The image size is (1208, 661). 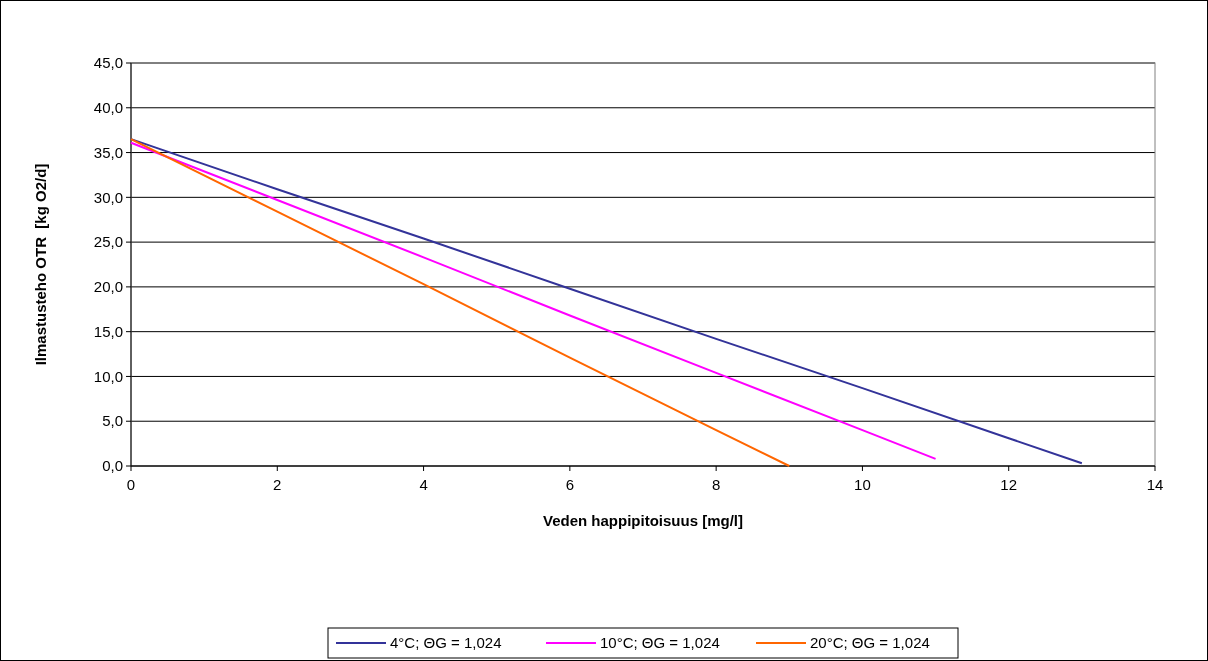 What do you see at coordinates (108, 242) in the screenshot?
I see `y-tick-label: 25,0` at bounding box center [108, 242].